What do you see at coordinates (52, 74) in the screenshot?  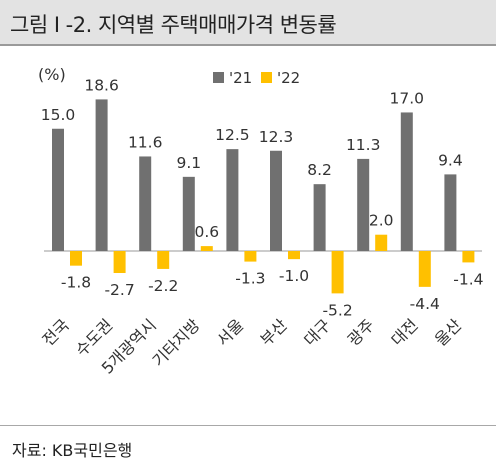 I see `unit-label: (%)` at bounding box center [52, 74].